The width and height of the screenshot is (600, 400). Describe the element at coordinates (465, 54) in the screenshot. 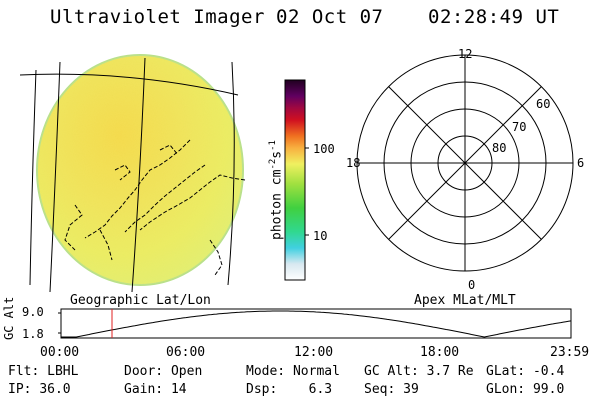

I see `mlt-label-12: 12` at that location.